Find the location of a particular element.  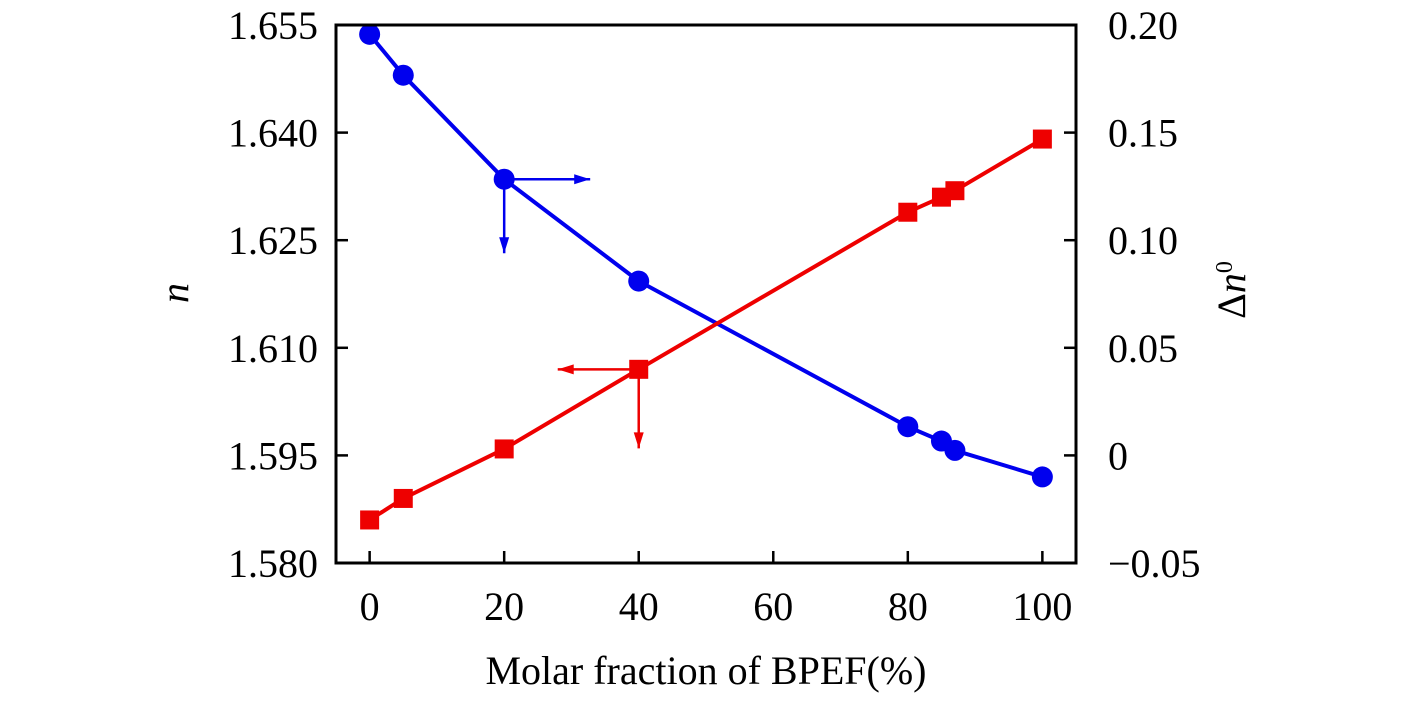

x-tick-label: 20 is located at coordinates (504, 606).